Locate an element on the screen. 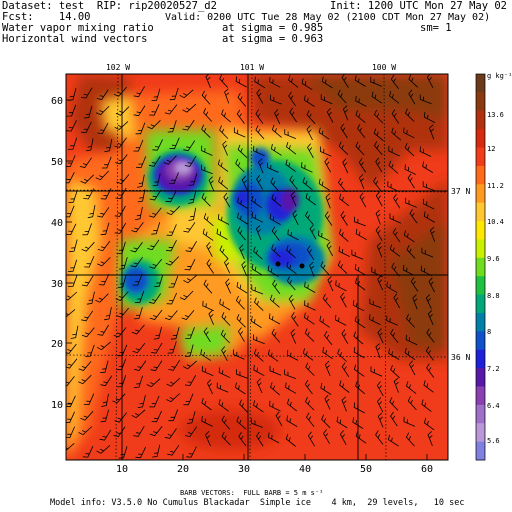  y-tick-label: 40 is located at coordinates (57, 223).